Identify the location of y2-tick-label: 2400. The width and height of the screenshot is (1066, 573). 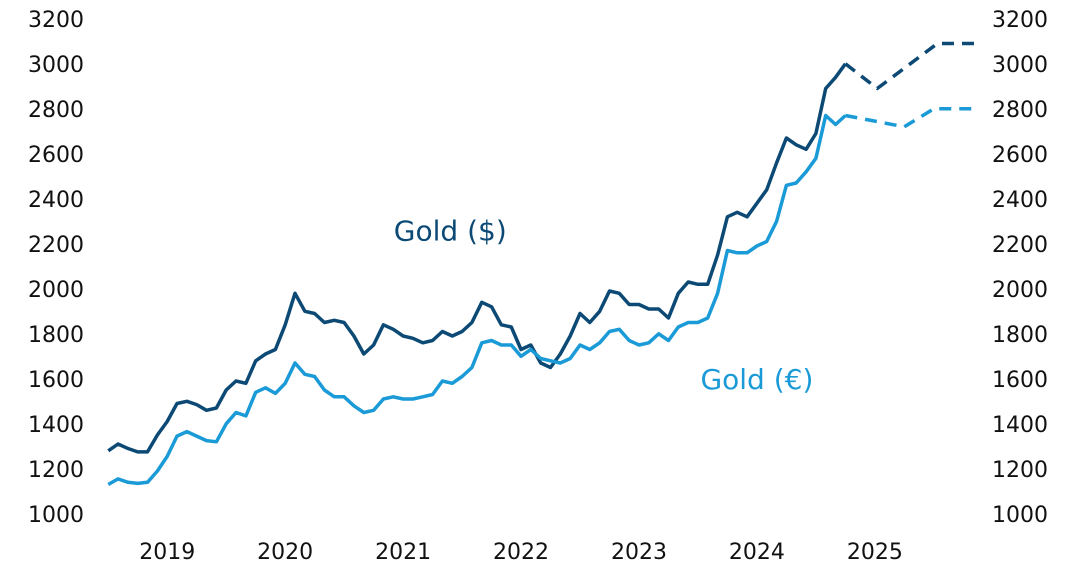
(1020, 200).